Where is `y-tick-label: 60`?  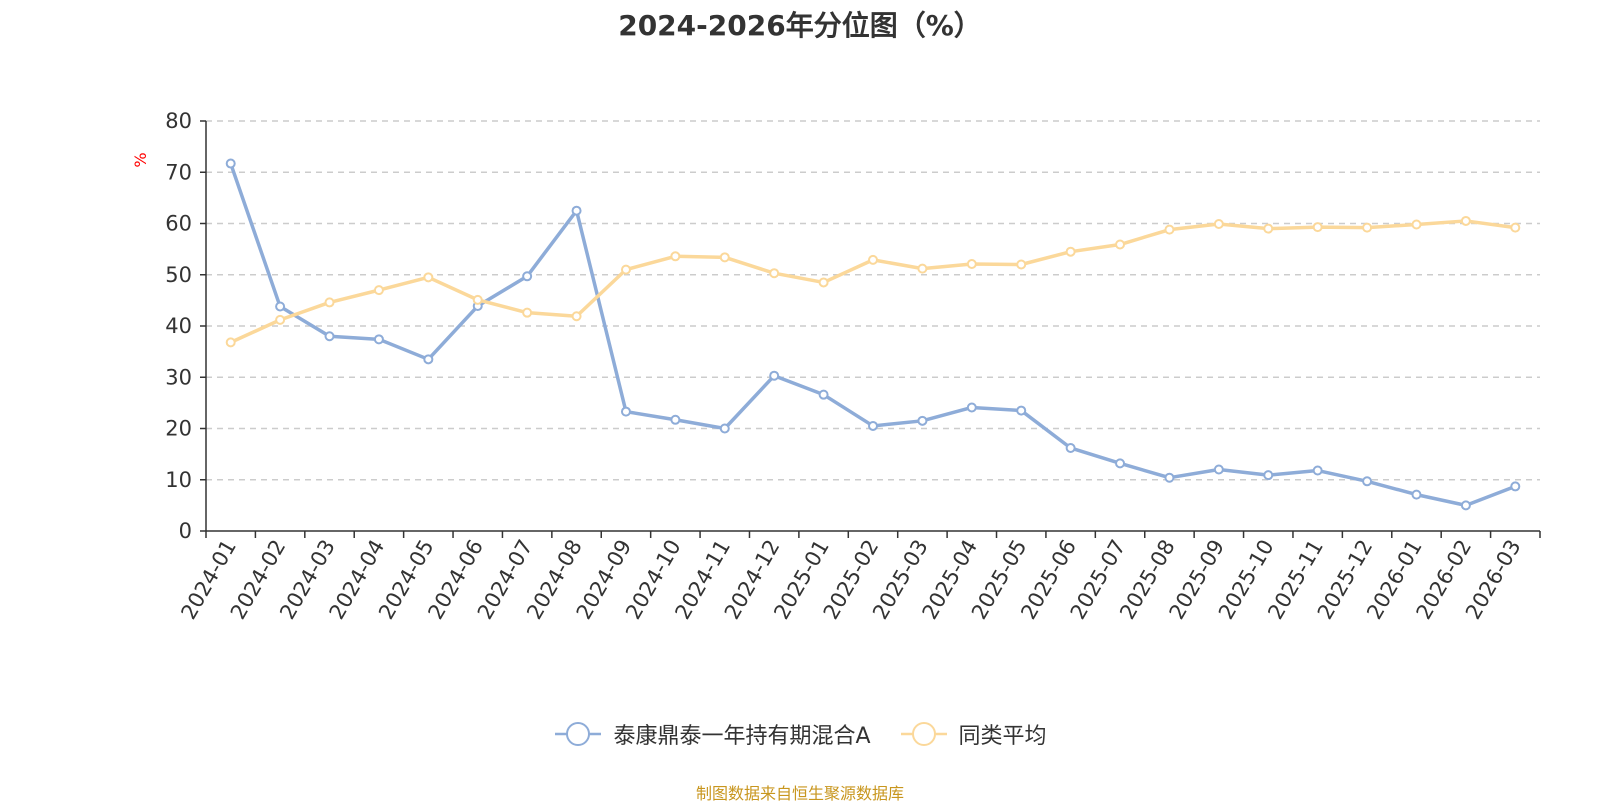 y-tick-label: 60 is located at coordinates (178, 224).